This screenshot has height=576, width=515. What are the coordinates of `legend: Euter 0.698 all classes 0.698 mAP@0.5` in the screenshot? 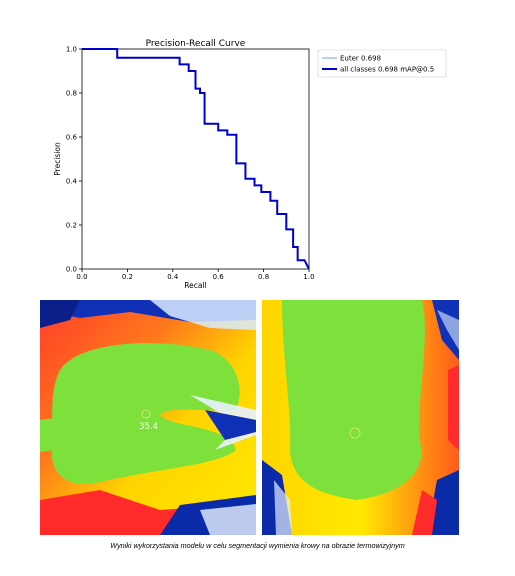 It's located at (382, 63).